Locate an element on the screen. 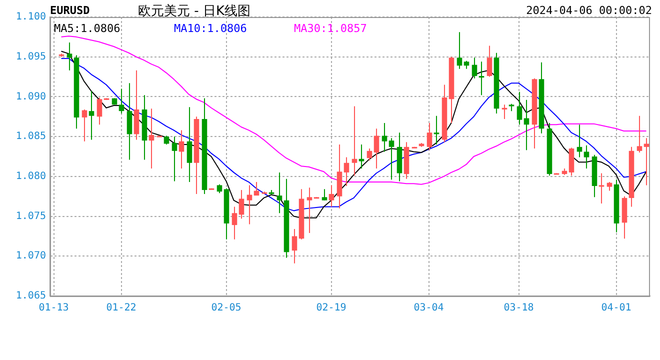  chart-subtitle: EURUSD is located at coordinates (70, 10).